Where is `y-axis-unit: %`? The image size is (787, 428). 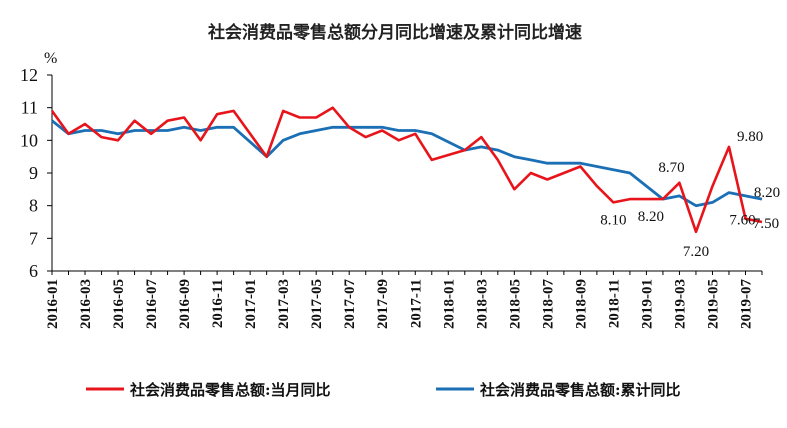 y-axis-unit: % is located at coordinates (50, 58).